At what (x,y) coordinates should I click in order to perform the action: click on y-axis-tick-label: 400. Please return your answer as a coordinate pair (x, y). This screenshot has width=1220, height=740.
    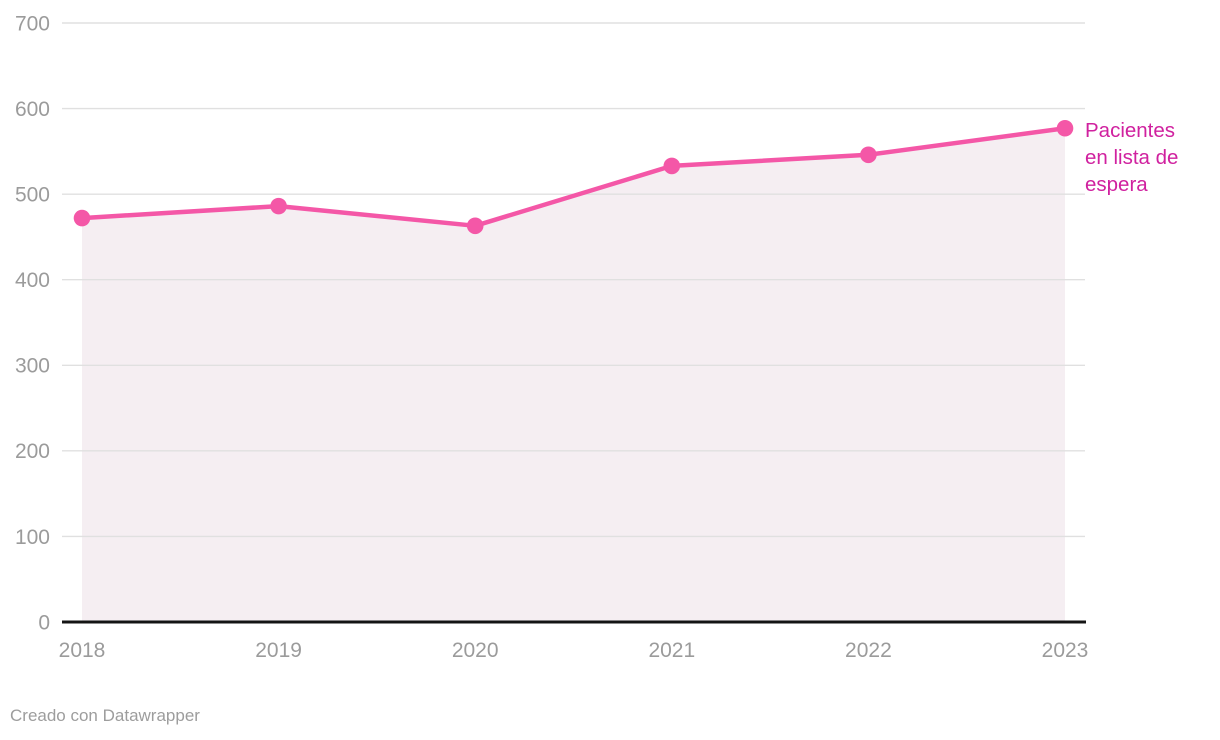
    Looking at the image, I should click on (32, 280).